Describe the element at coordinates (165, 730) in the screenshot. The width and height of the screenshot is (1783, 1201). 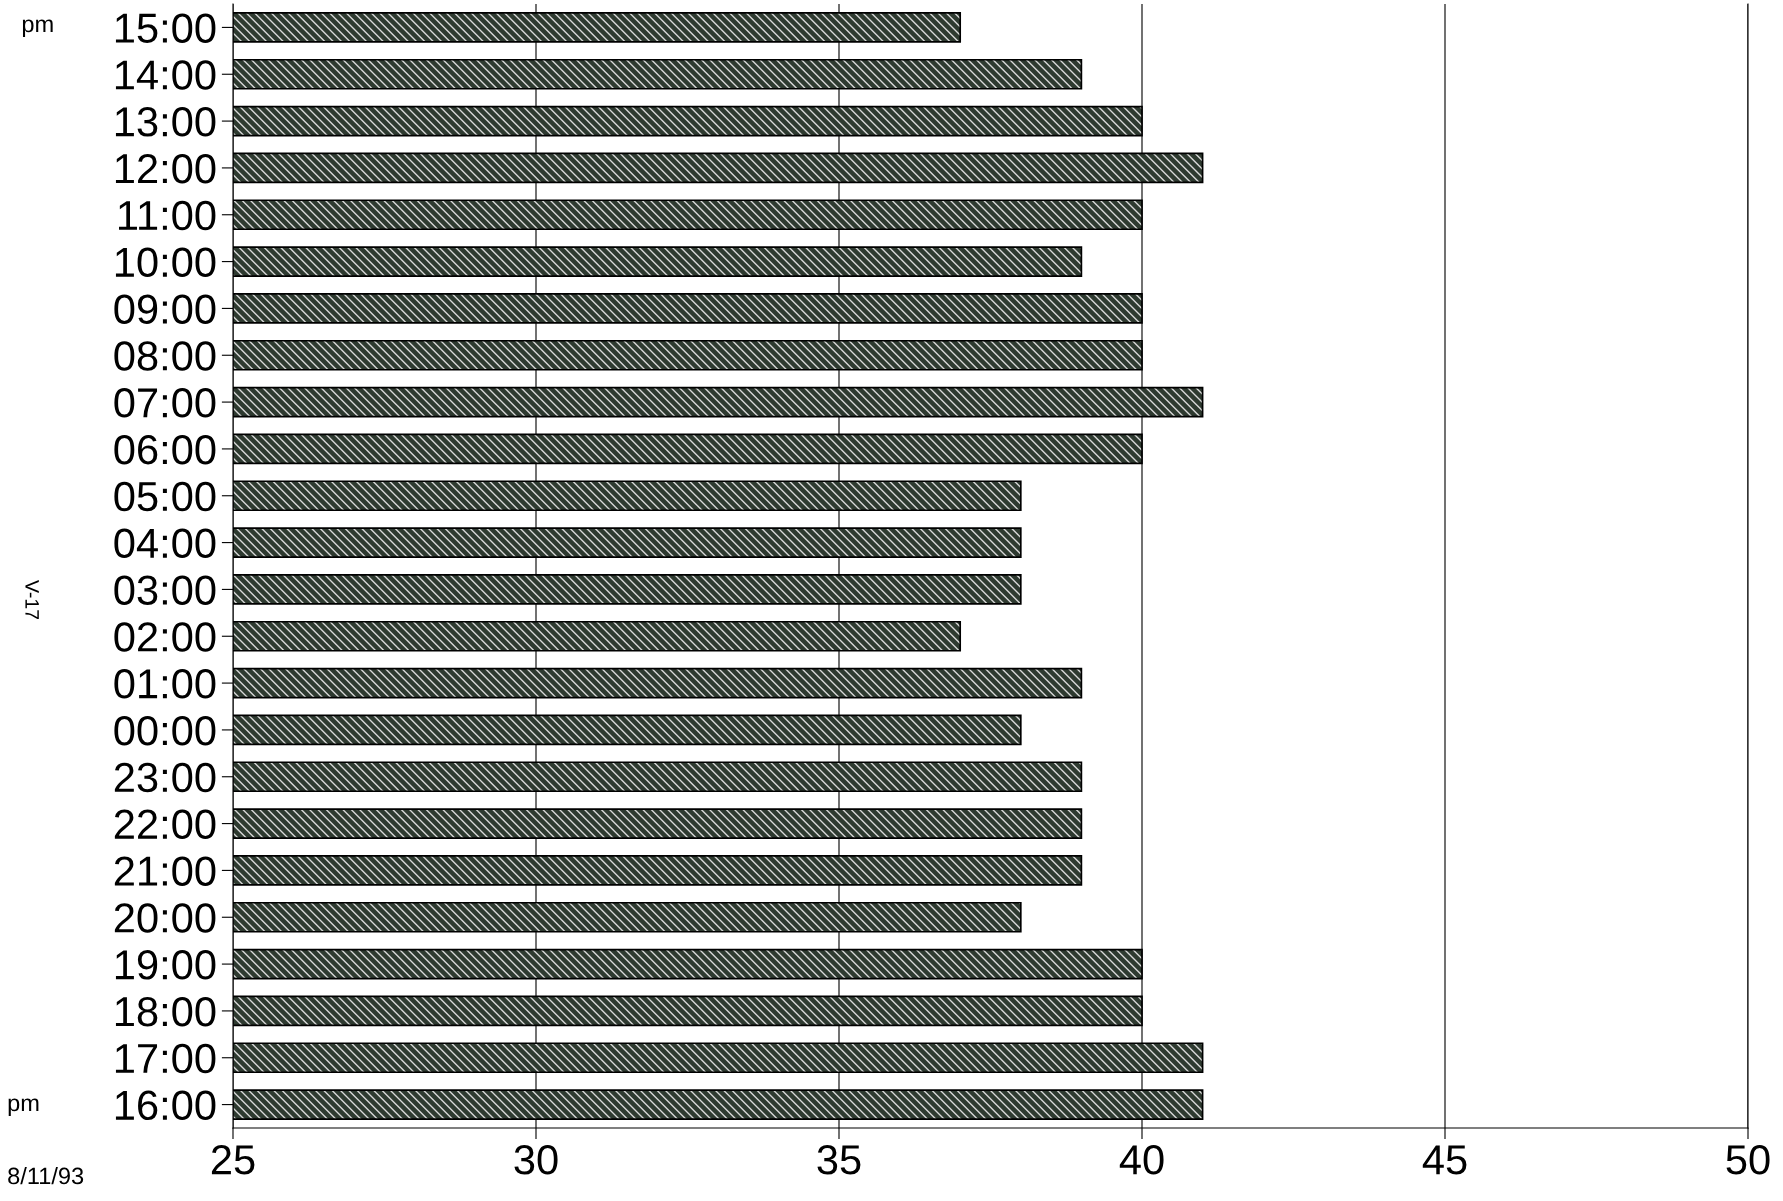
I see `y-tick-label: 00:00` at that location.